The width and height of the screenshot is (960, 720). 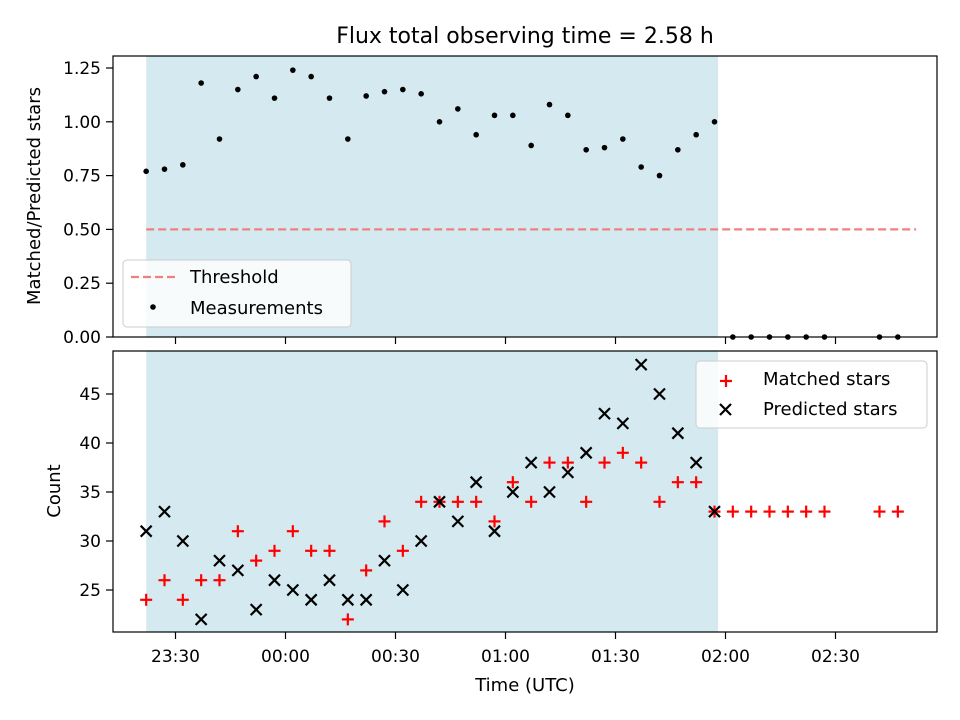 What do you see at coordinates (54, 490) in the screenshot?
I see `bottom-y-axis-label: Count` at bounding box center [54, 490].